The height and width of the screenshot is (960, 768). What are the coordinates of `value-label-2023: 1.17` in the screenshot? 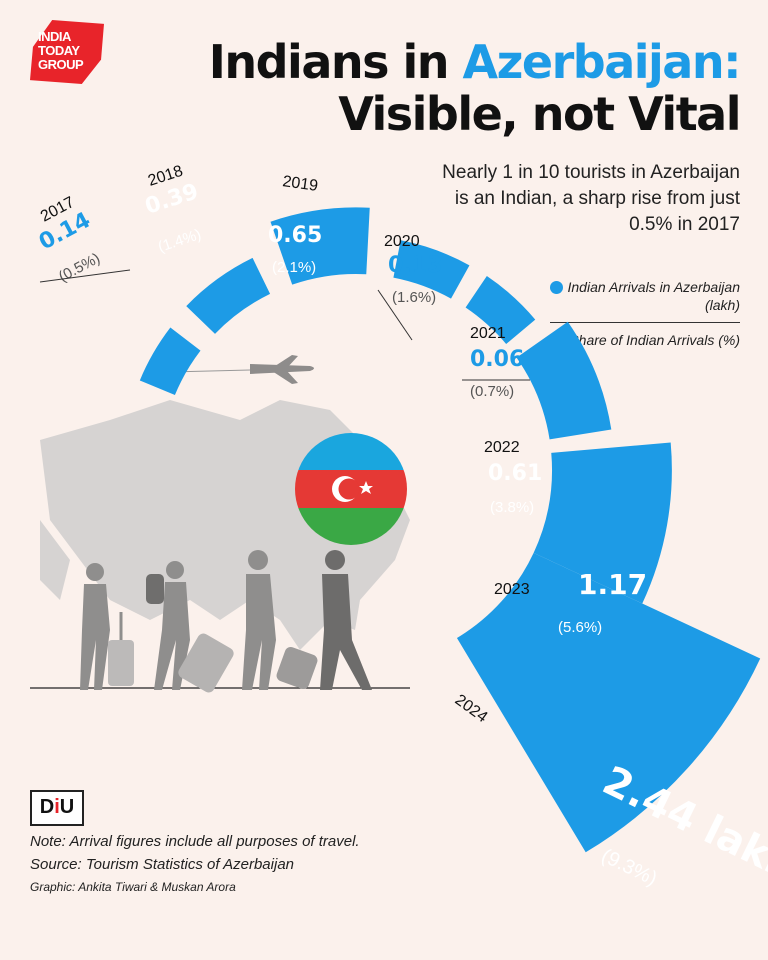 It's located at (612, 584).